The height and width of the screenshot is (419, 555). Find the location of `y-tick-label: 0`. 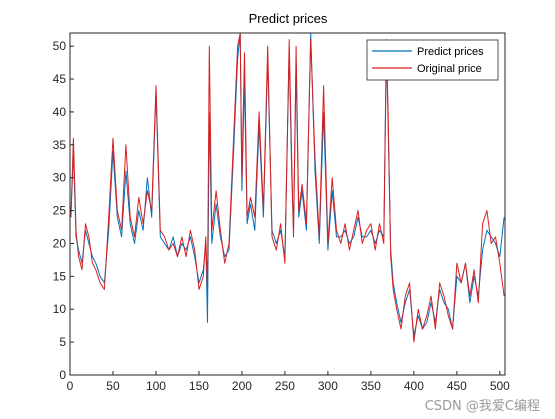

y-tick-label: 0 is located at coordinates (62, 375).